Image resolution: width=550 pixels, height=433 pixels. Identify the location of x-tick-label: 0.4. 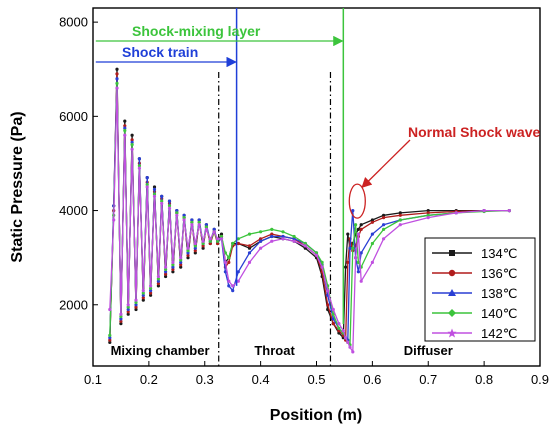
(261, 379).